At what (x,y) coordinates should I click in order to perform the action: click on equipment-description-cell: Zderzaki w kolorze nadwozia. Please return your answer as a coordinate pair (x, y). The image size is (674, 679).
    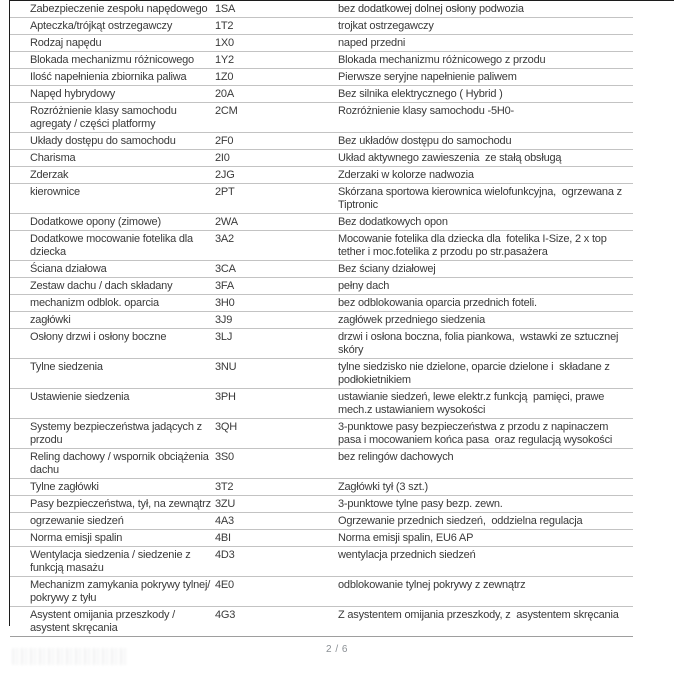
    Looking at the image, I should click on (406, 175).